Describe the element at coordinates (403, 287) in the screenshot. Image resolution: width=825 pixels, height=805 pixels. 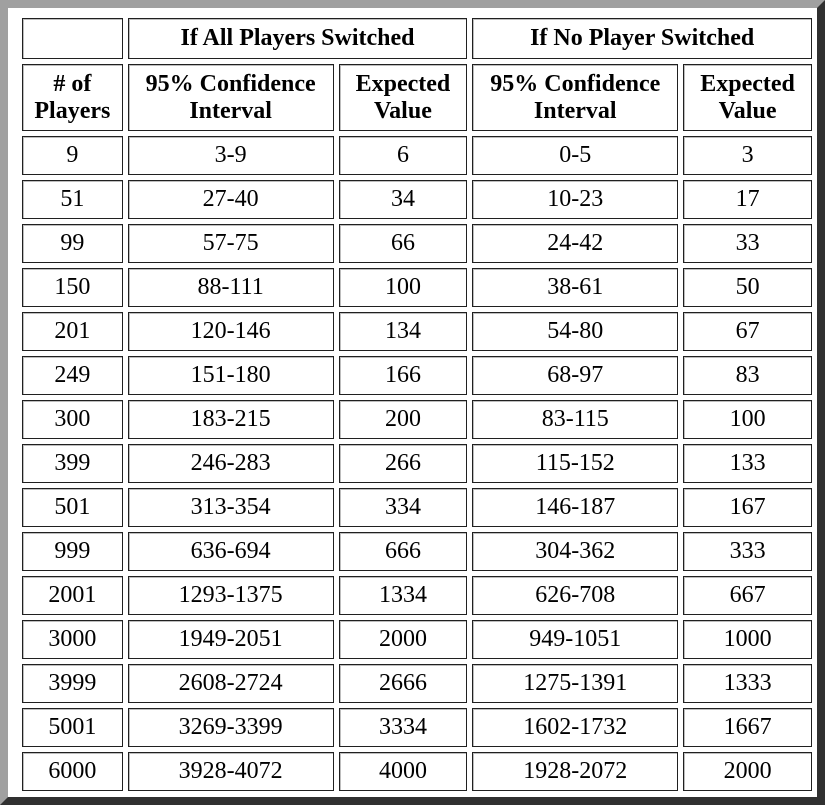
I see `cell-ev-all-switched: 100` at that location.